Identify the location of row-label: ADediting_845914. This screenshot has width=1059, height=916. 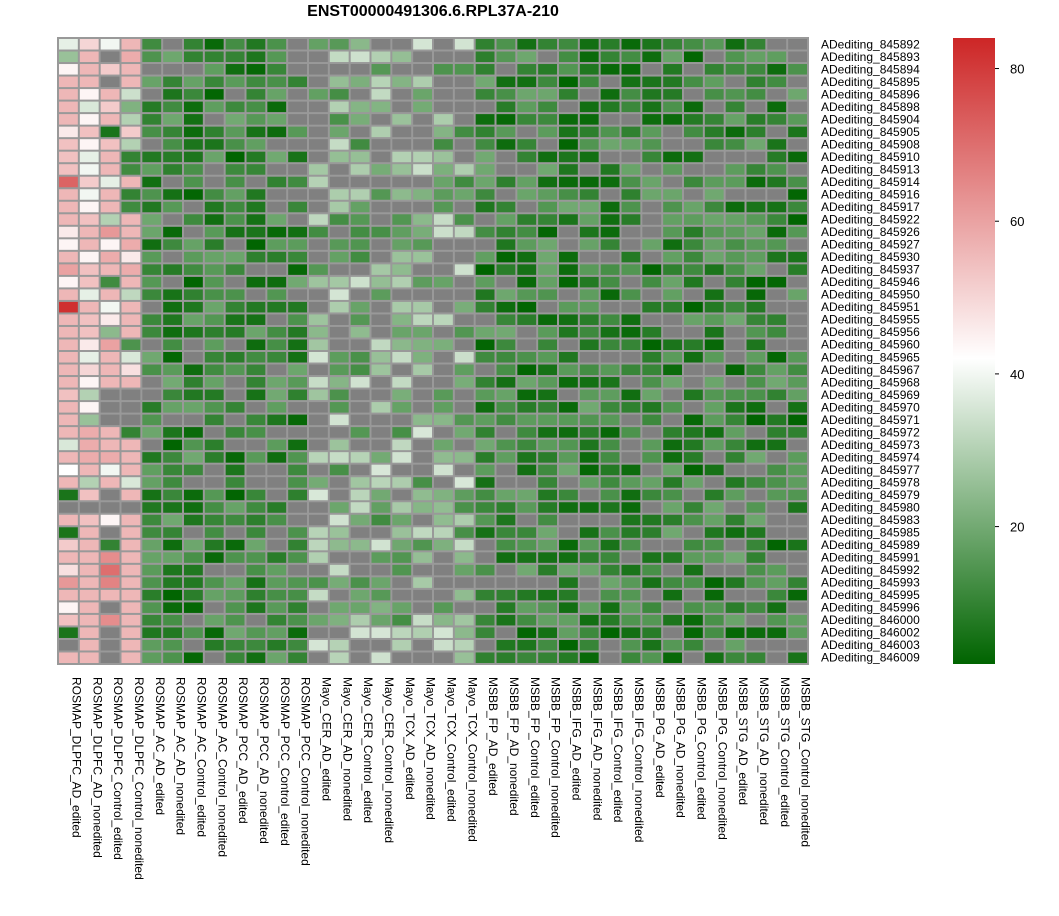
(870, 182).